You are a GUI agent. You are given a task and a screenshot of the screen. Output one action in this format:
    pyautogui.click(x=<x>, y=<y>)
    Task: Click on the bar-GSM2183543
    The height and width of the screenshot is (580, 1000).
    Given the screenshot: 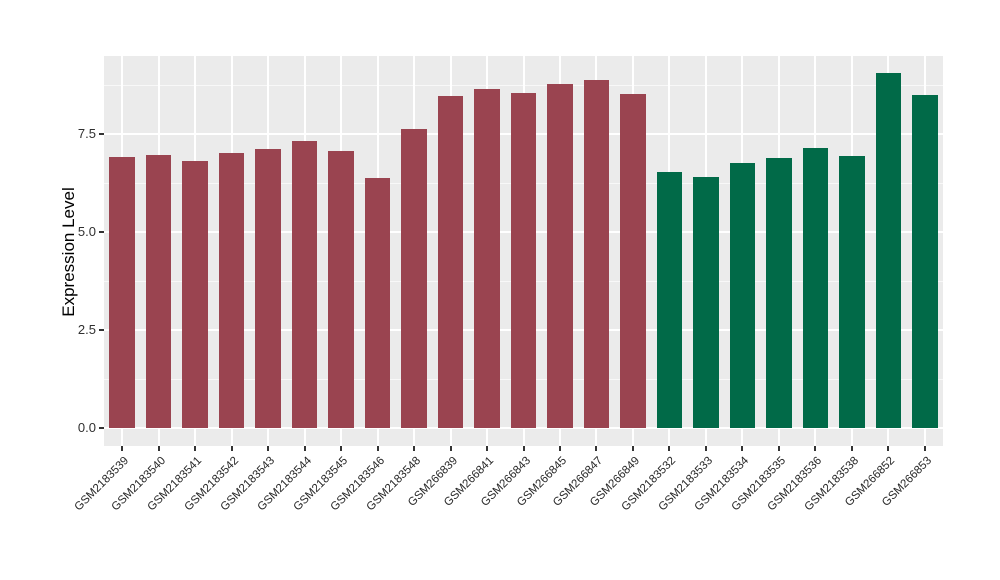 What is the action you would take?
    pyautogui.click(x=268, y=288)
    